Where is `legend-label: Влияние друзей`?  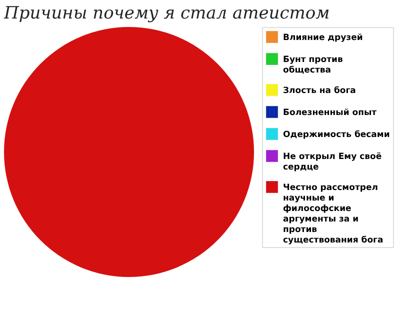
legend-label: Влияние друзей is located at coordinates (323, 38).